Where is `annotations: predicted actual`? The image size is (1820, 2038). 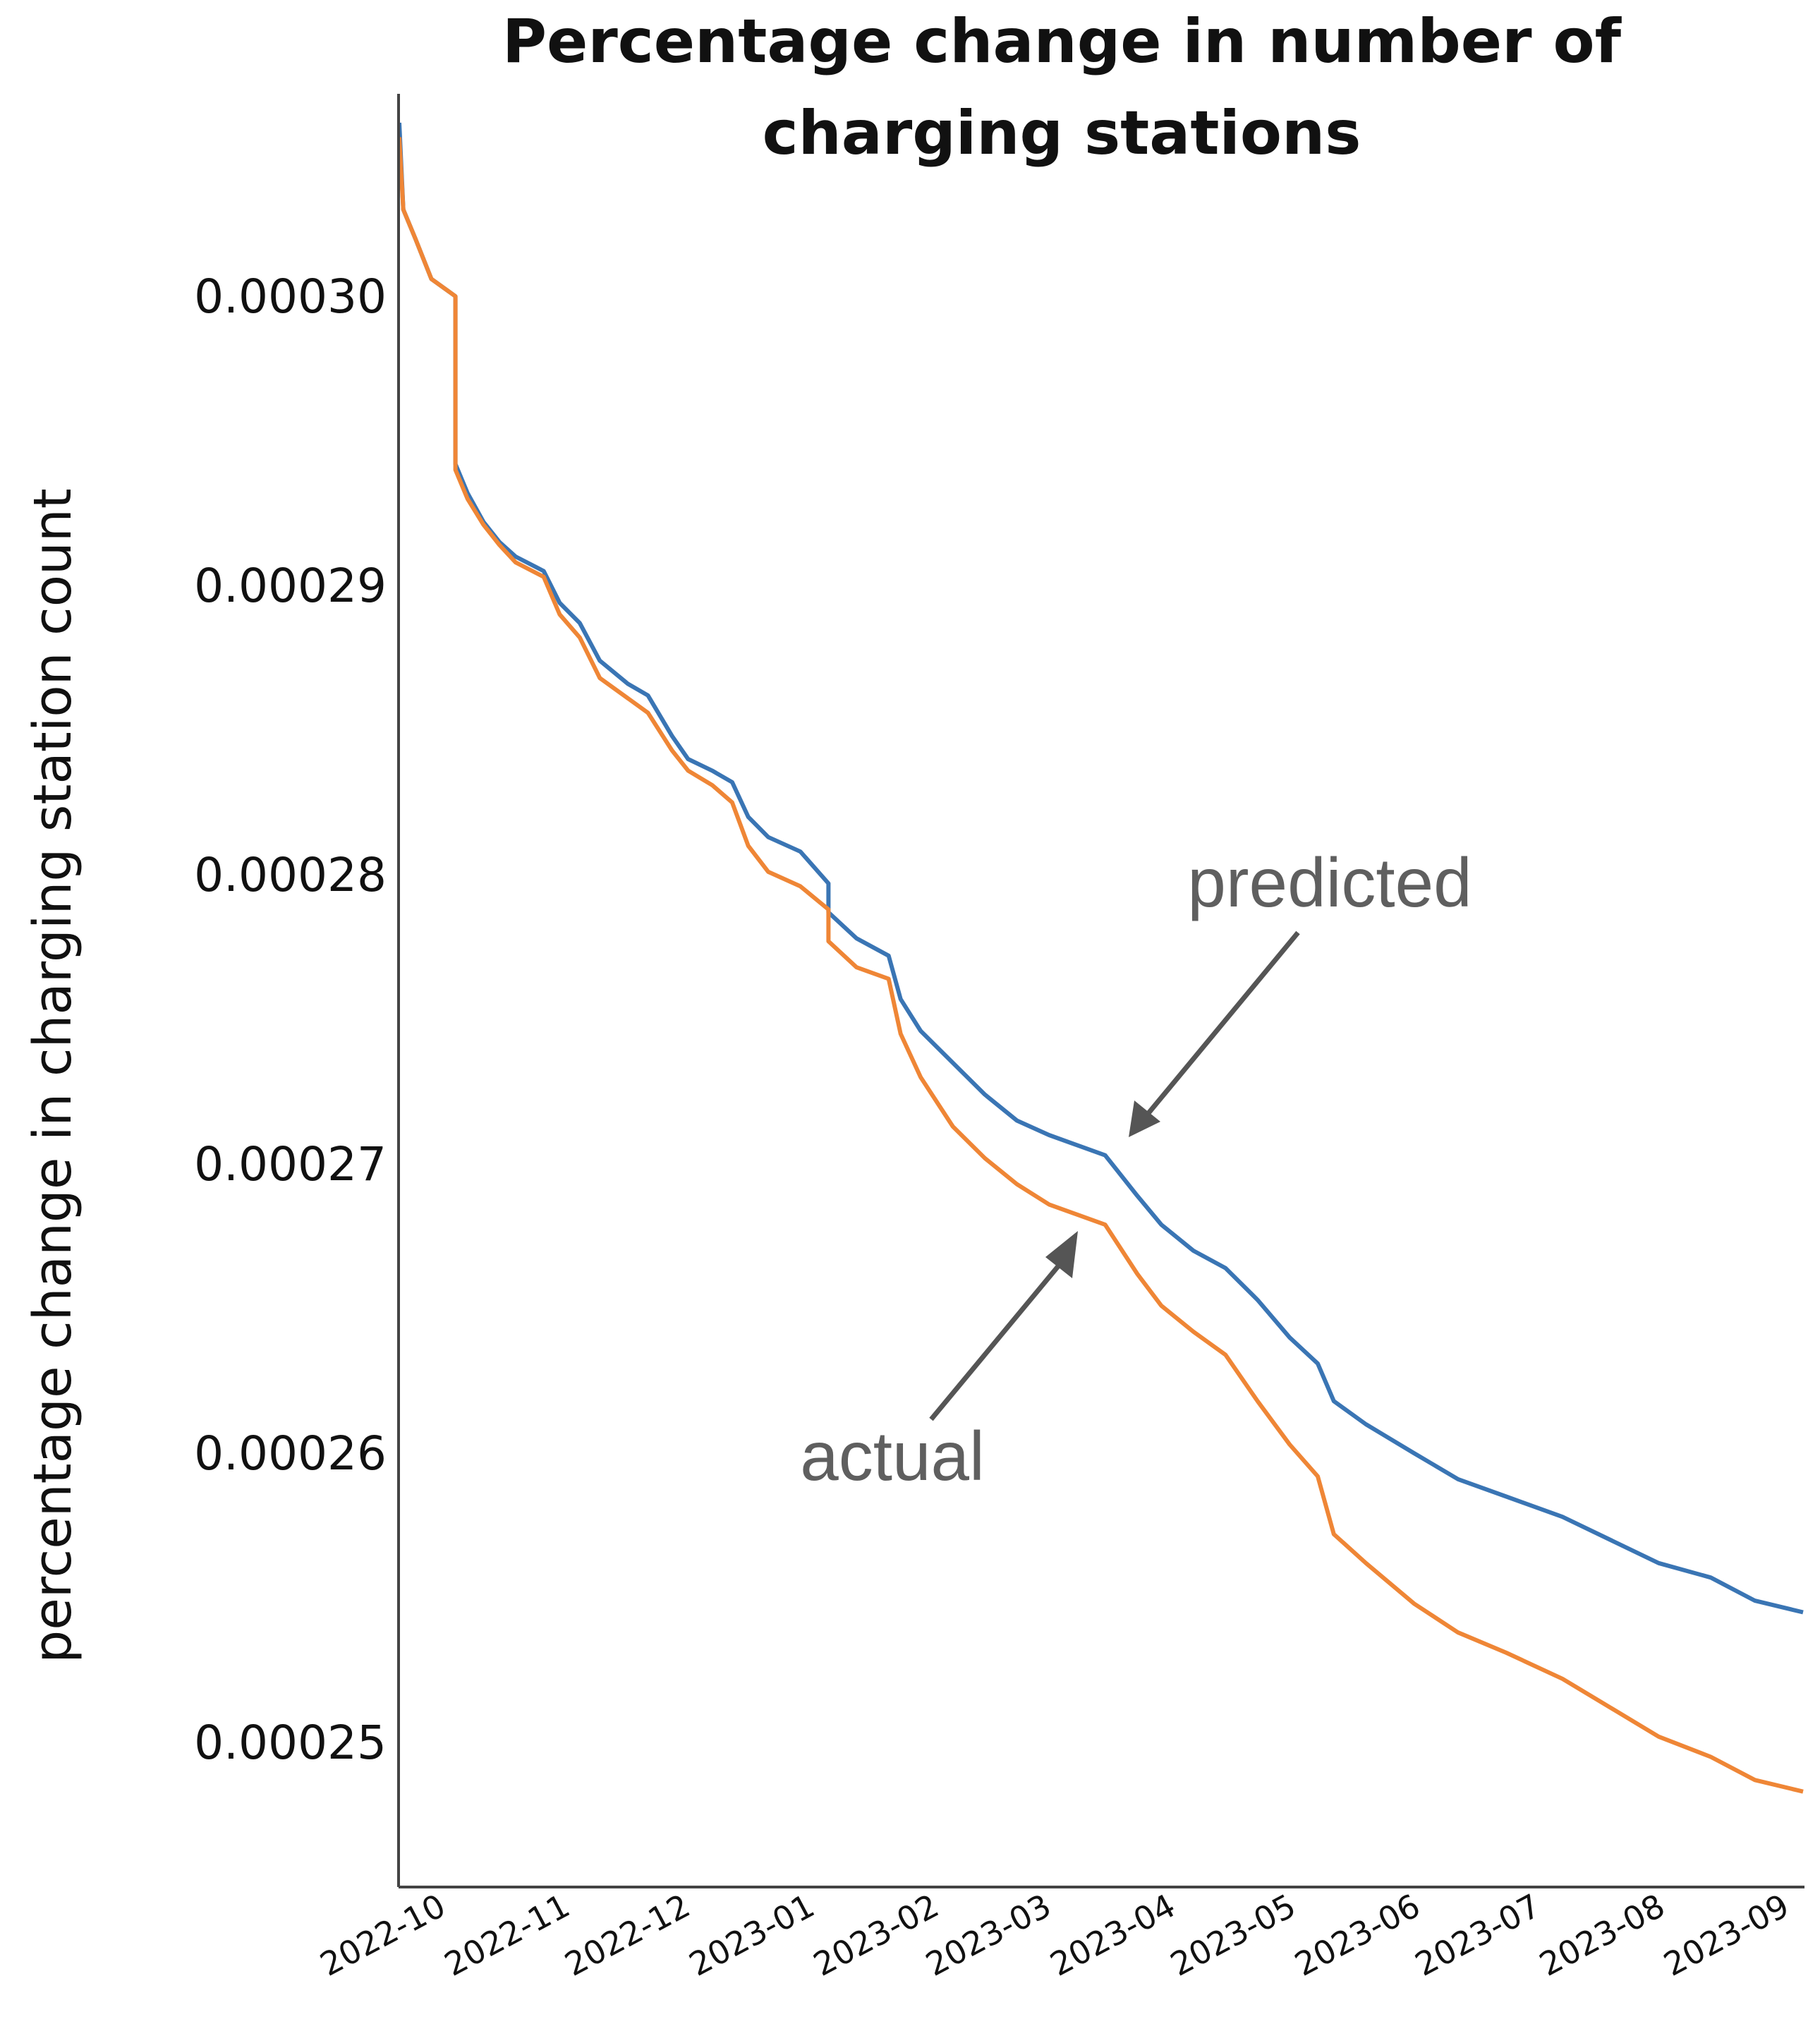
annotations: predicted actual is located at coordinates (1136, 1169).